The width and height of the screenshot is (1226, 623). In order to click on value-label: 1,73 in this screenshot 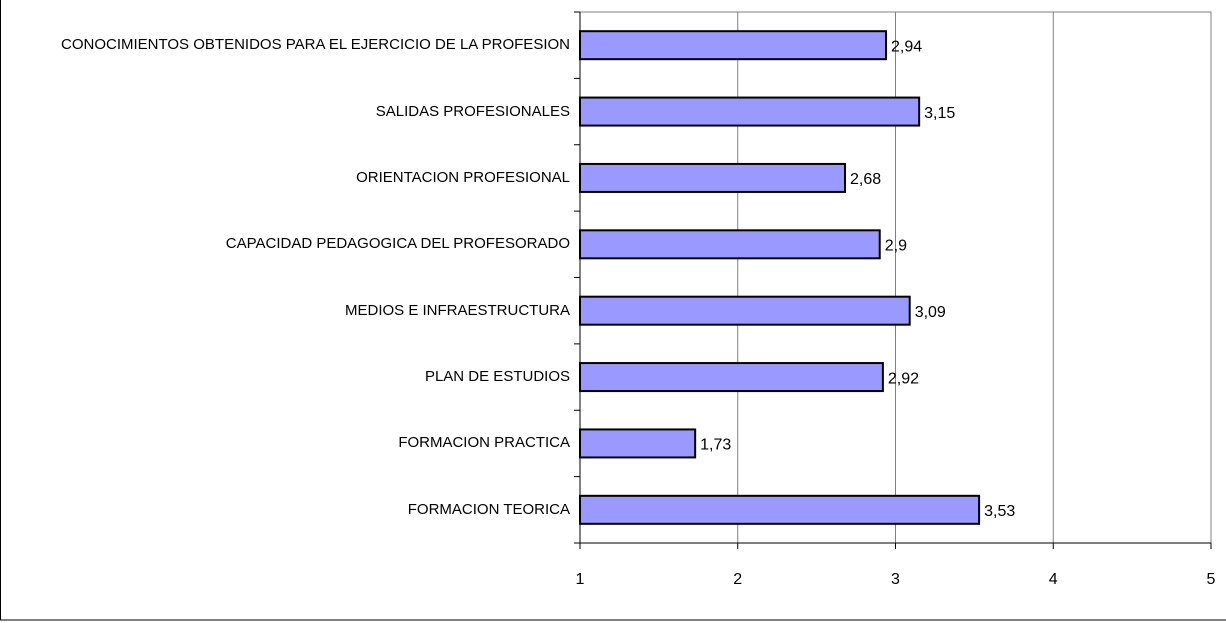, I will do `click(715, 445)`.